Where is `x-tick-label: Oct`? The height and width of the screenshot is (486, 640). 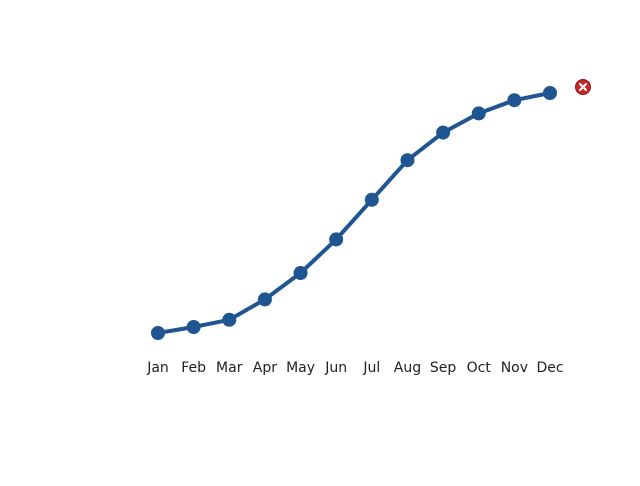
x-tick-label: Oct is located at coordinates (479, 368).